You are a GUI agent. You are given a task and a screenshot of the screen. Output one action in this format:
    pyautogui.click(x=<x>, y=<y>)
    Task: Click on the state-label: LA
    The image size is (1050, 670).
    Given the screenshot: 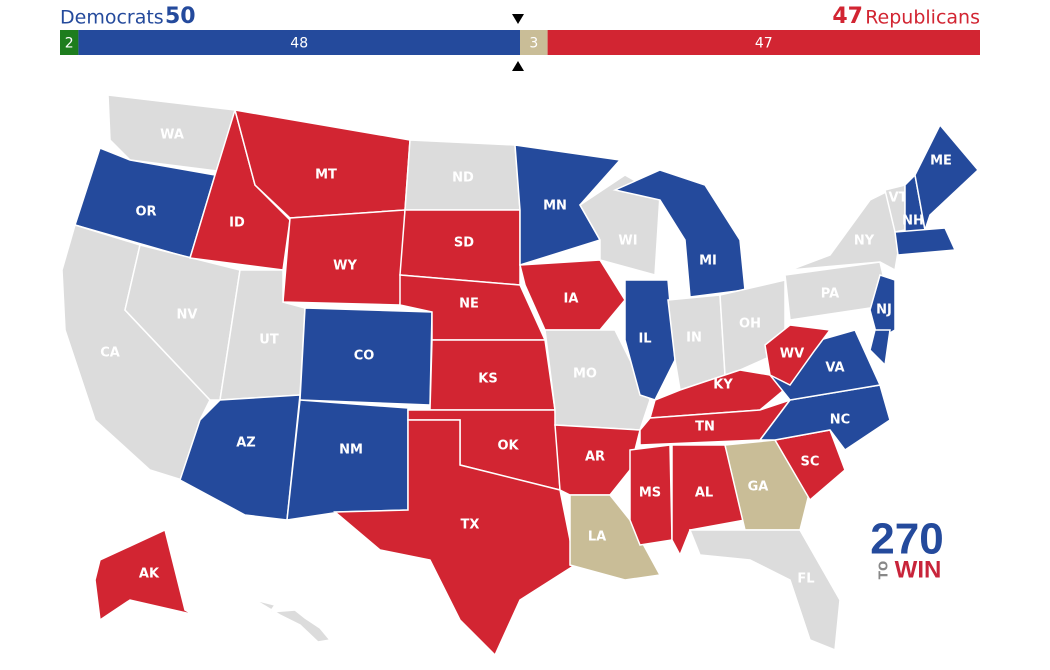 What is the action you would take?
    pyautogui.click(x=597, y=537)
    